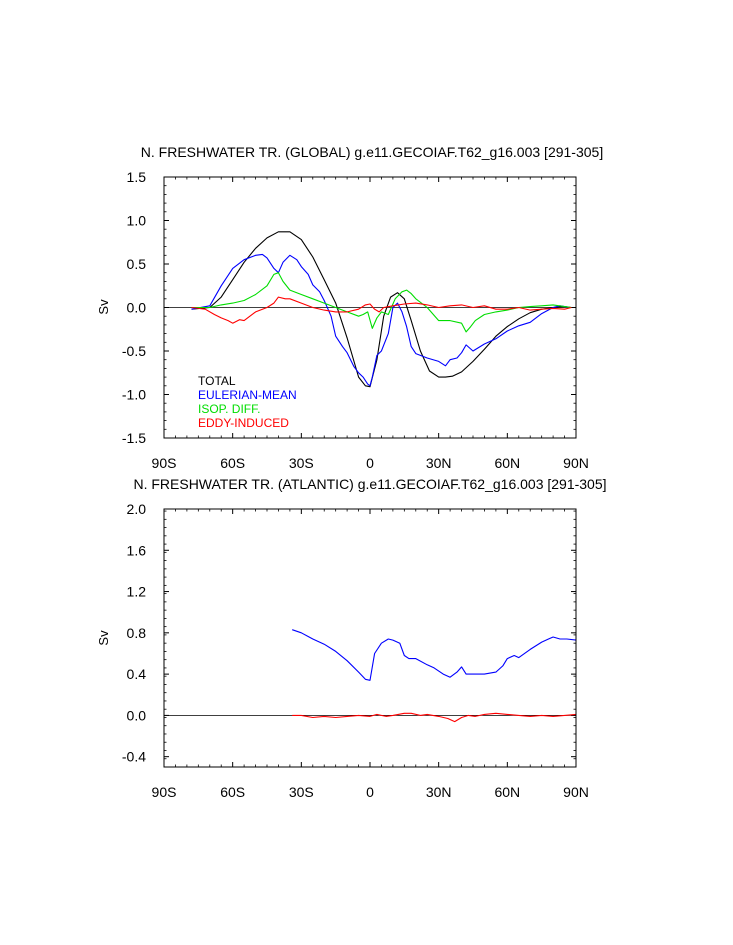 The width and height of the screenshot is (733, 945). Describe the element at coordinates (137, 592) in the screenshot. I see `y-tick-label: 1.2` at that location.